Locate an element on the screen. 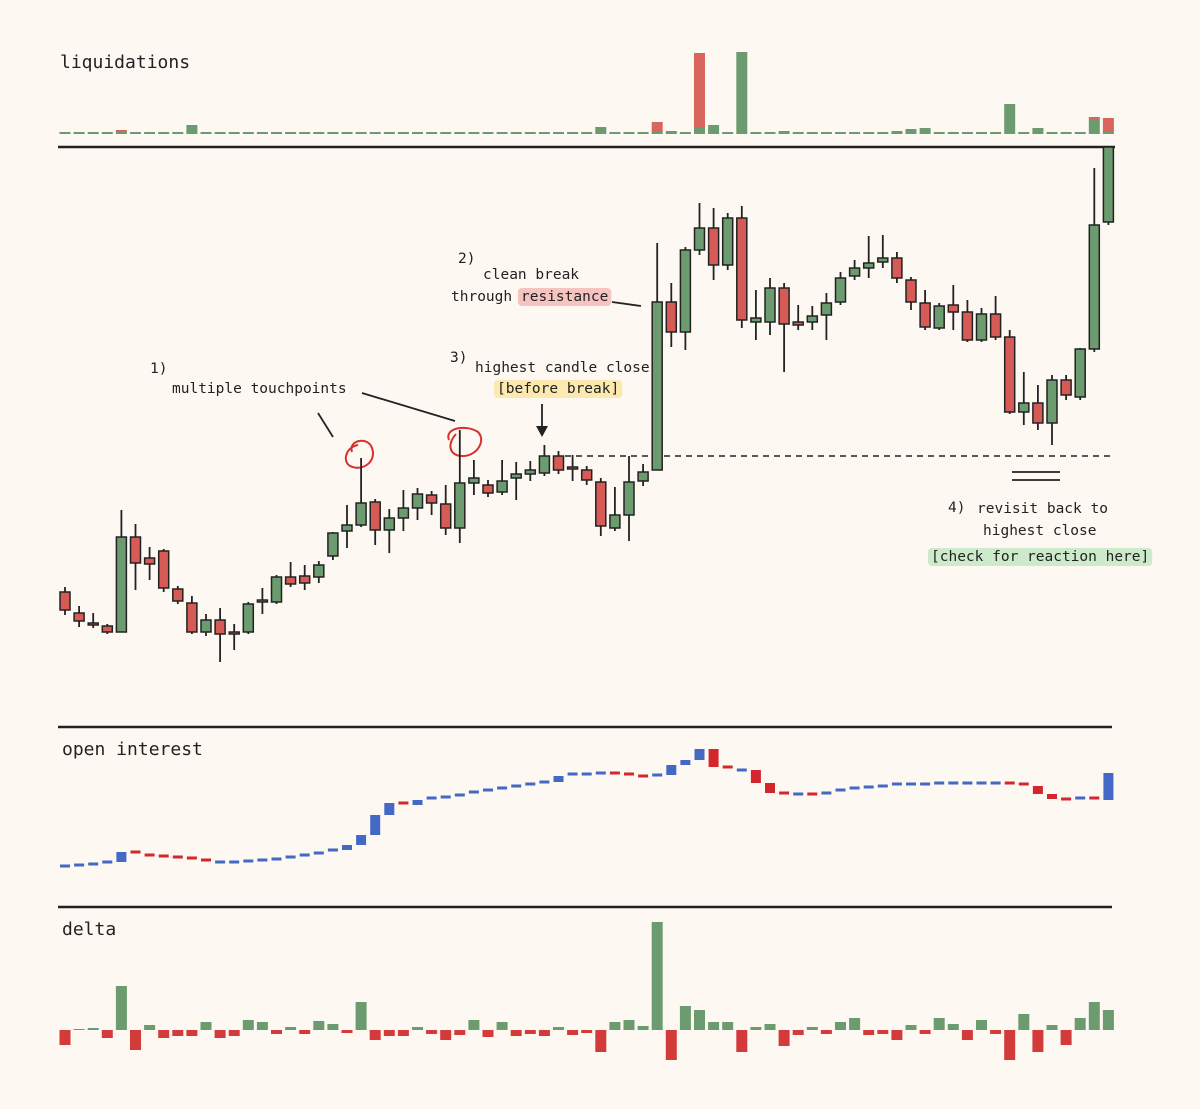 The width and height of the screenshot is (1200, 1109). annotation: 1) is located at coordinates (158, 369).